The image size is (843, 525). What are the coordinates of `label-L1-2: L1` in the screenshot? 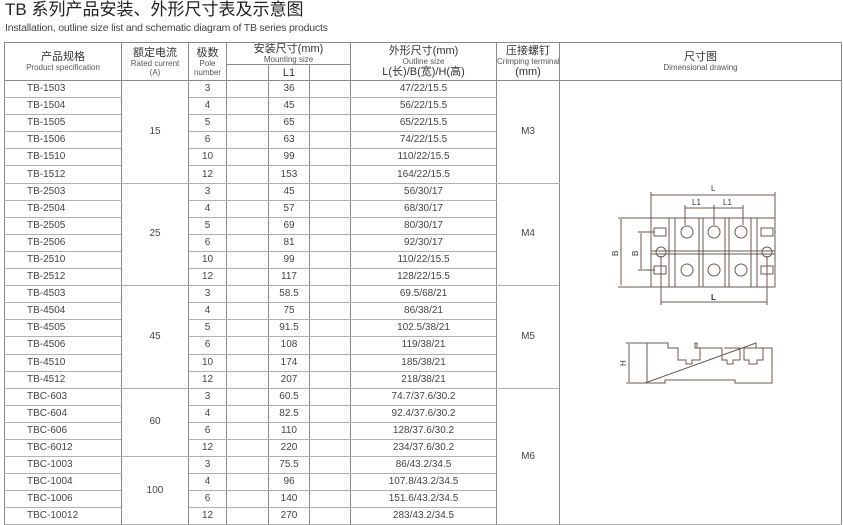 It's located at (727, 202).